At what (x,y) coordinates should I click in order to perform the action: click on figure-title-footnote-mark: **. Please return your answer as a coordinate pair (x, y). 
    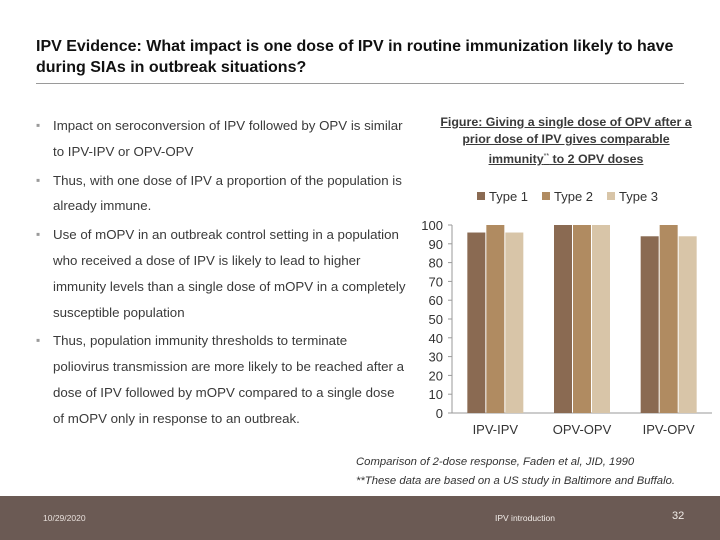
    Looking at the image, I should click on (546, 156).